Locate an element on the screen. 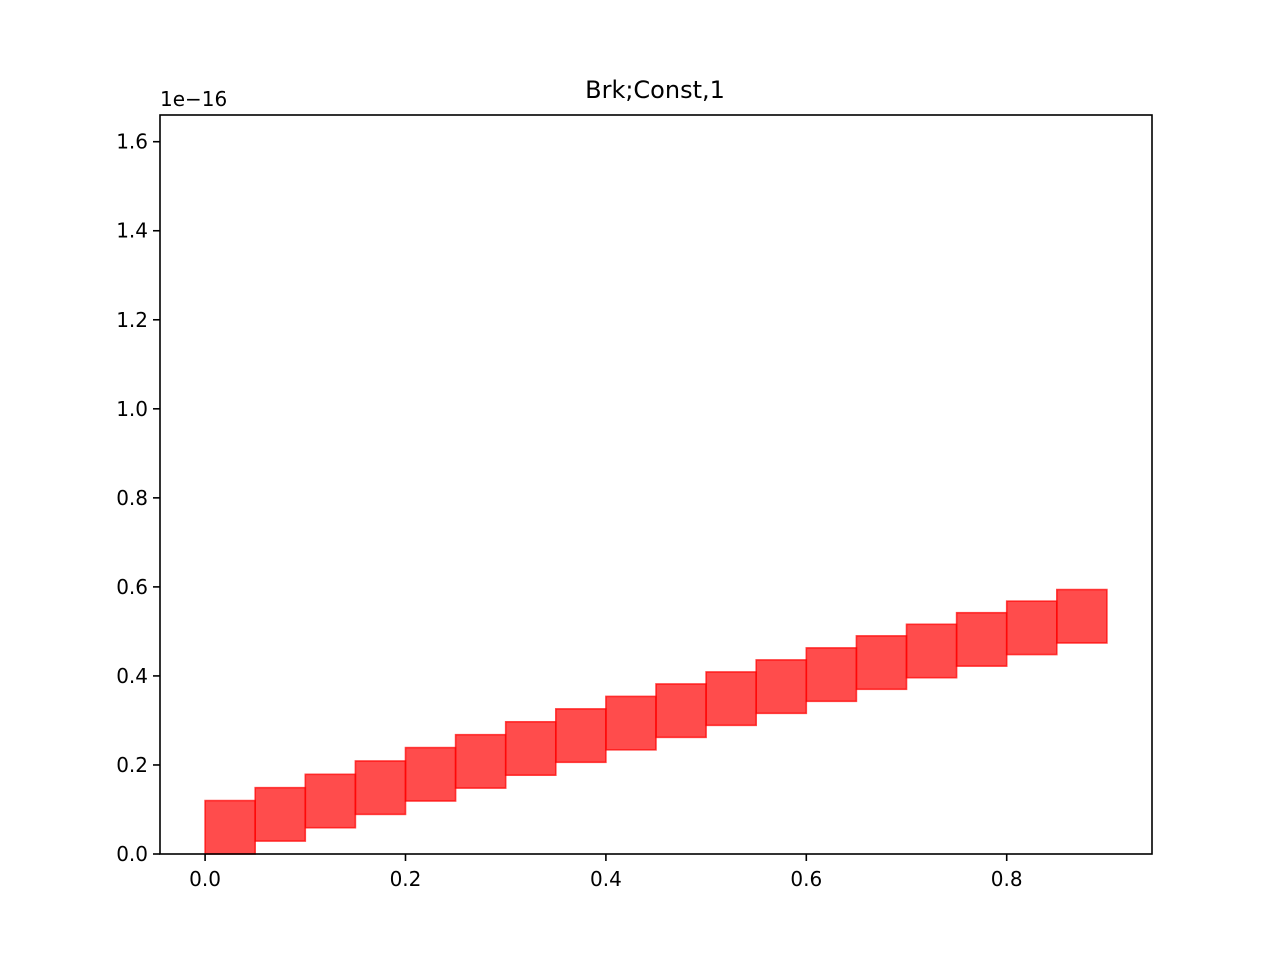 Image resolution: width=1280 pixels, height=960 pixels. y-tick-label-4: 0.8 is located at coordinates (132, 498).